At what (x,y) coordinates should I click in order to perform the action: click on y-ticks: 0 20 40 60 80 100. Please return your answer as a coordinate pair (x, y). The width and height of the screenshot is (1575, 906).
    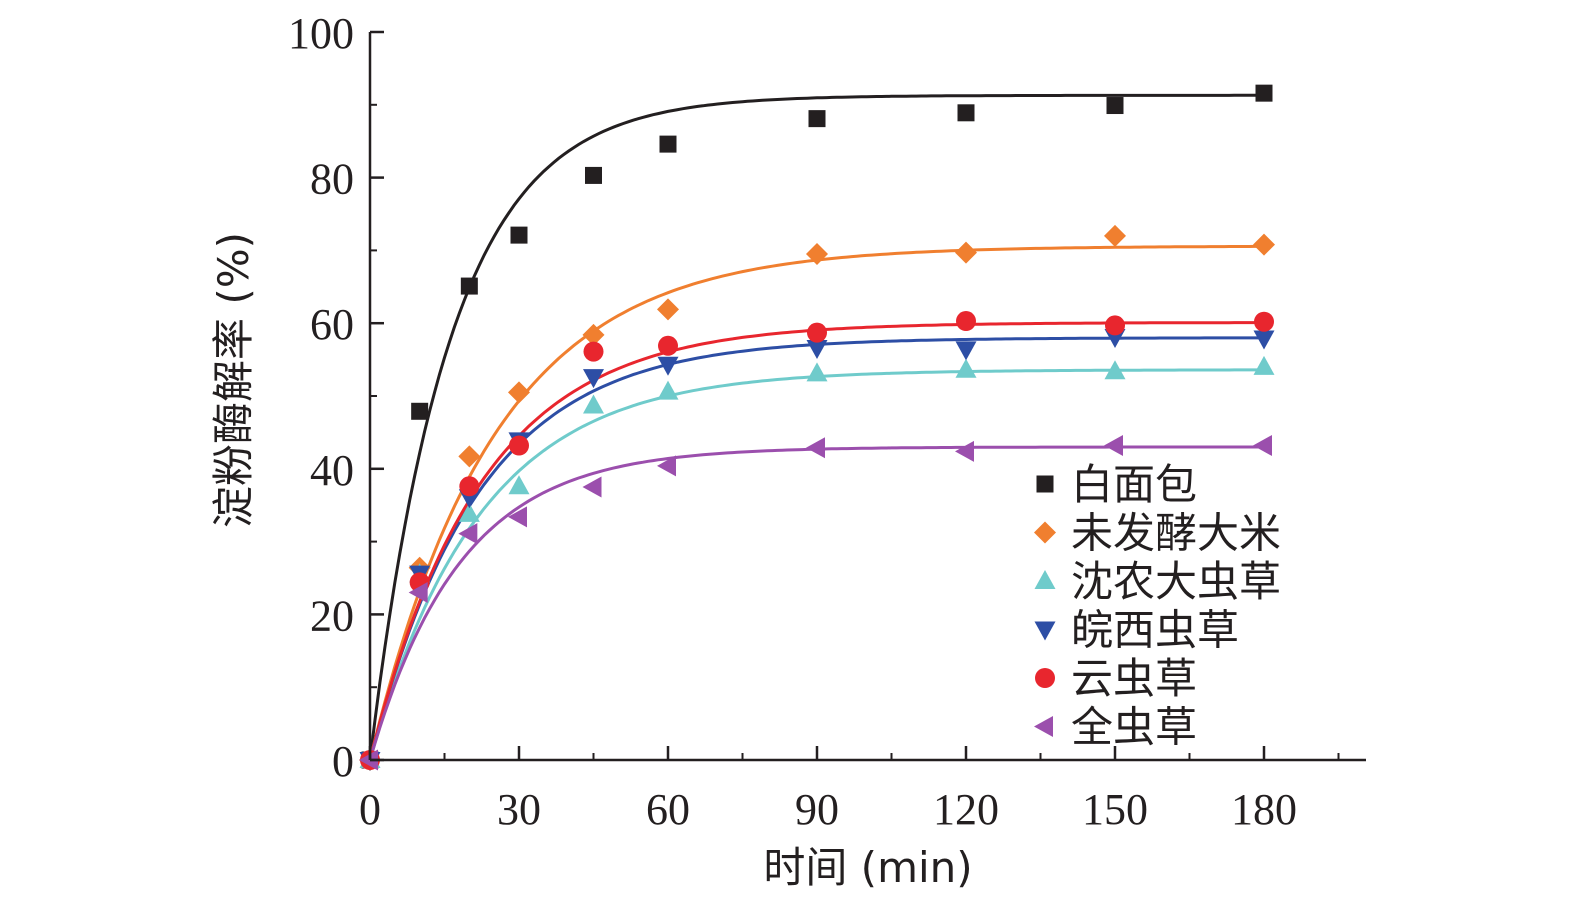
    Looking at the image, I should click on (336, 397).